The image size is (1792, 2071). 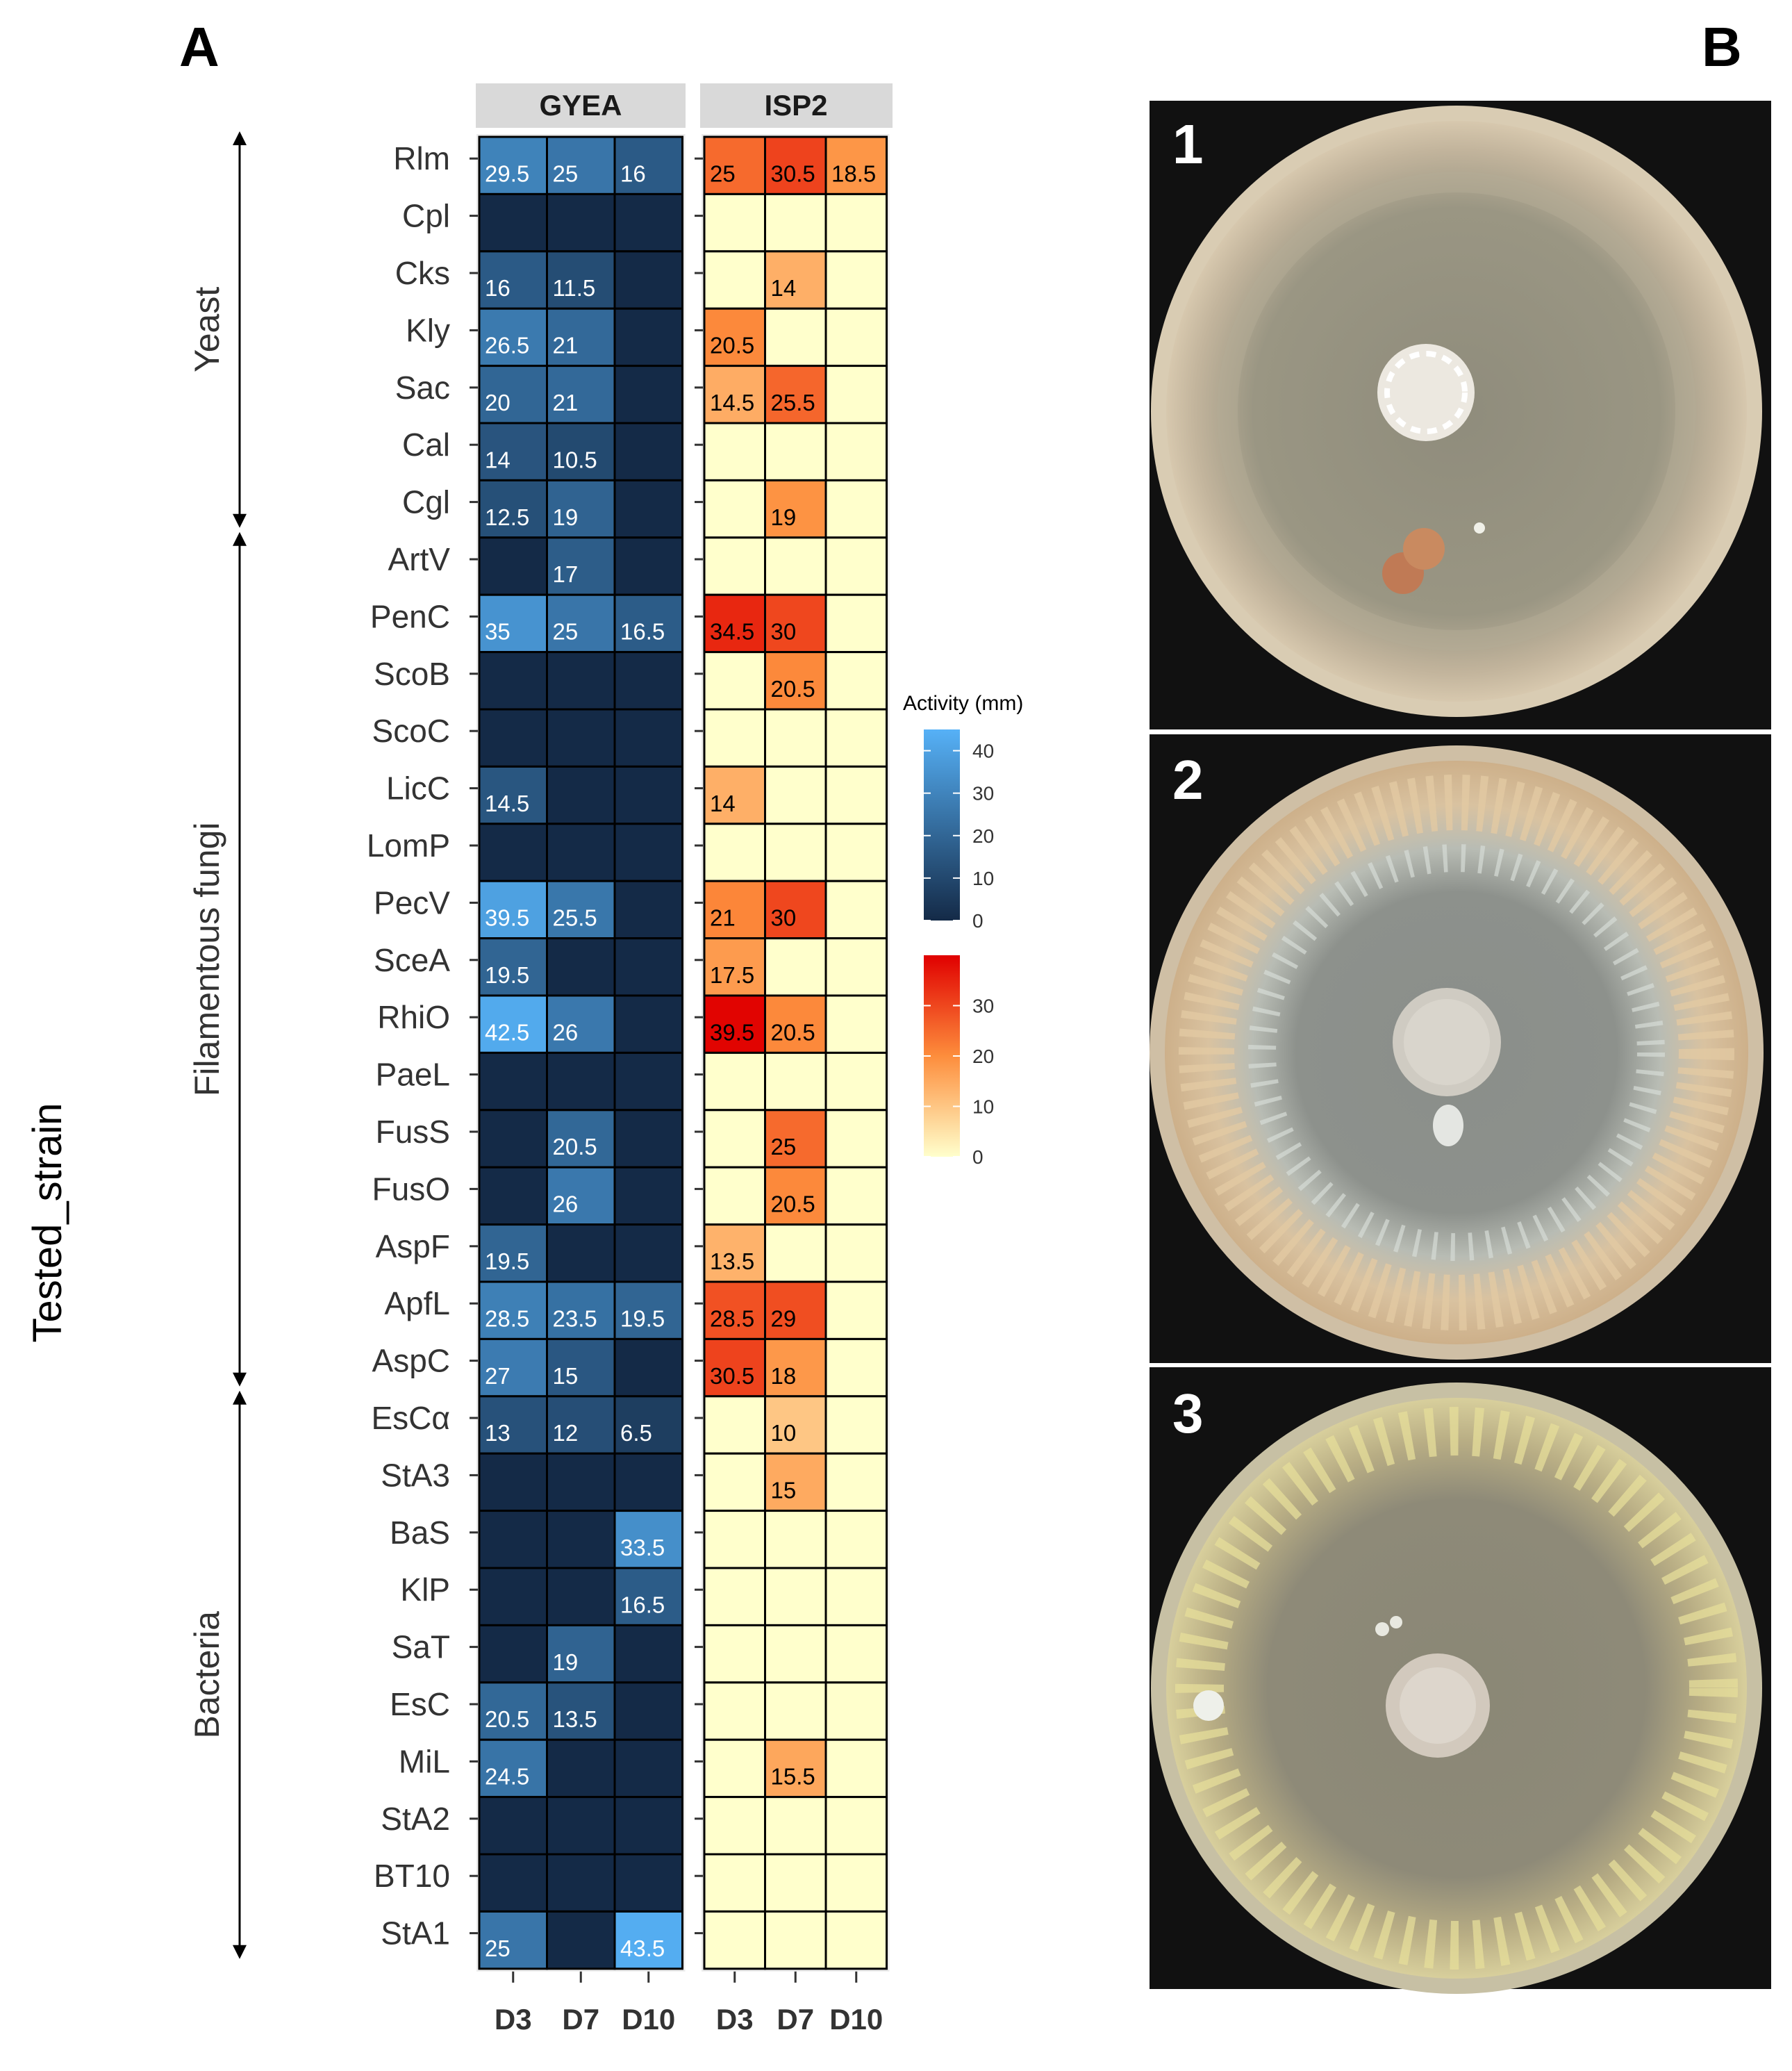 What do you see at coordinates (507, 975) in the screenshot?
I see `tile-value-label: 19.5` at bounding box center [507, 975].